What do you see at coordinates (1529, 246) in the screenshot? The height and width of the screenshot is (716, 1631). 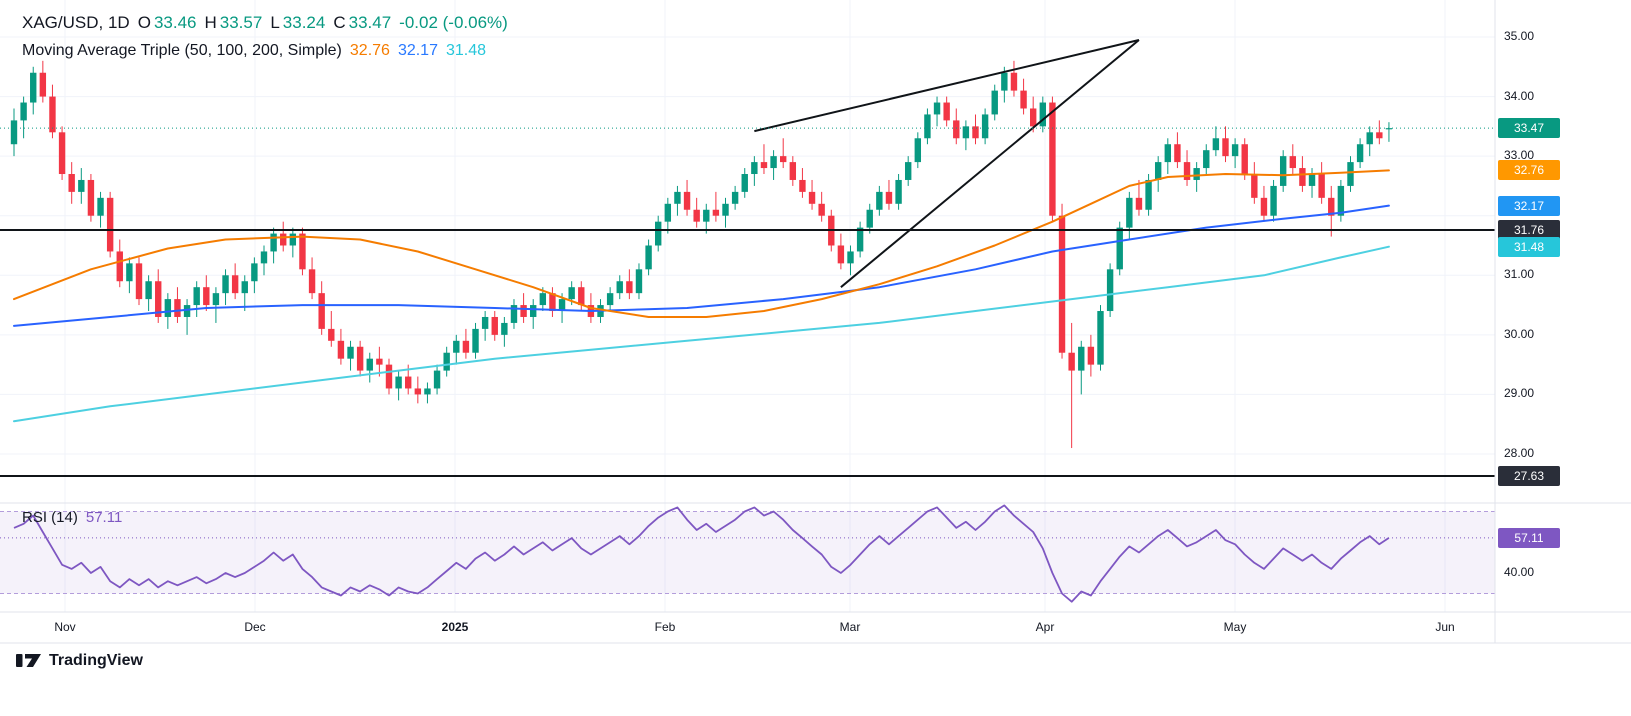 I see `price-axis-badge: 31.48` at bounding box center [1529, 246].